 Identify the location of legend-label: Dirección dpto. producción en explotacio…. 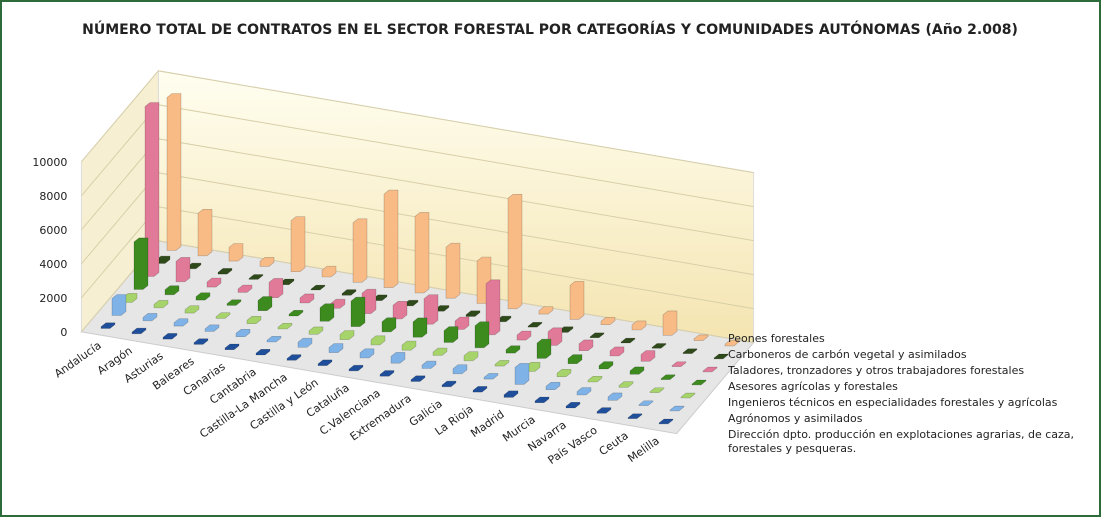
(901, 441).